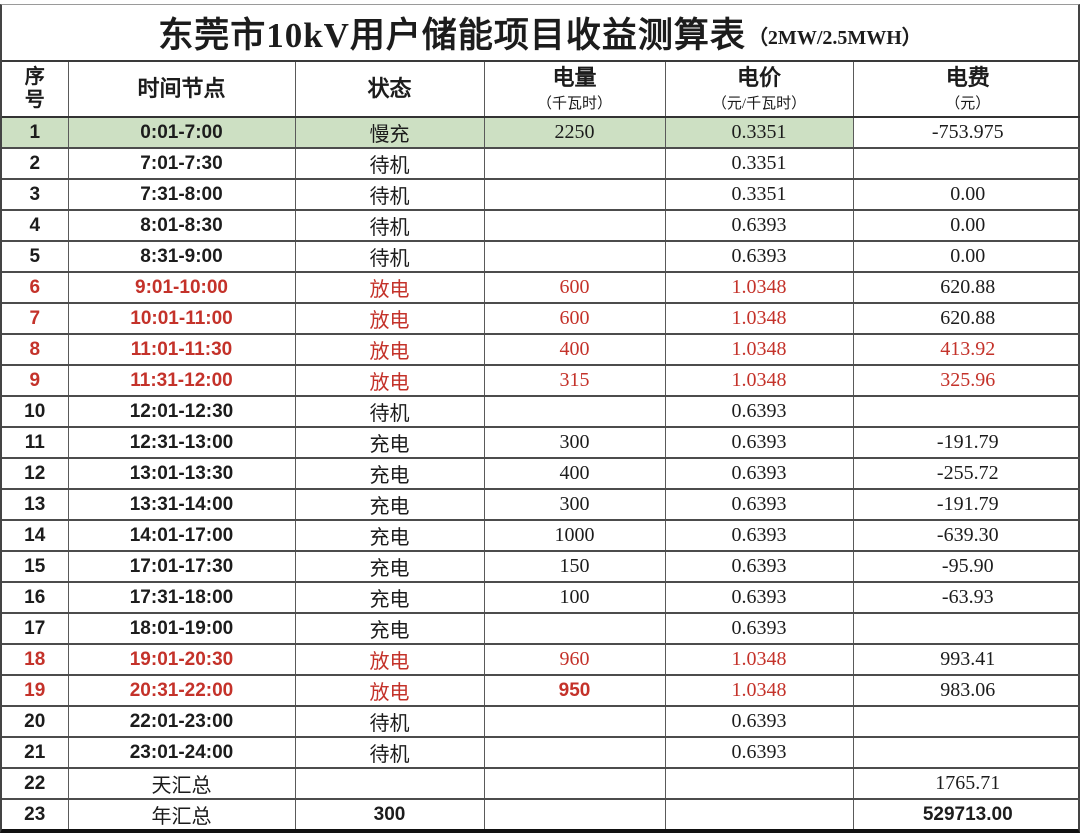 Image resolution: width=1080 pixels, height=833 pixels. What do you see at coordinates (181, 194) in the screenshot?
I see `cell-time: 7:31-8:00` at bounding box center [181, 194].